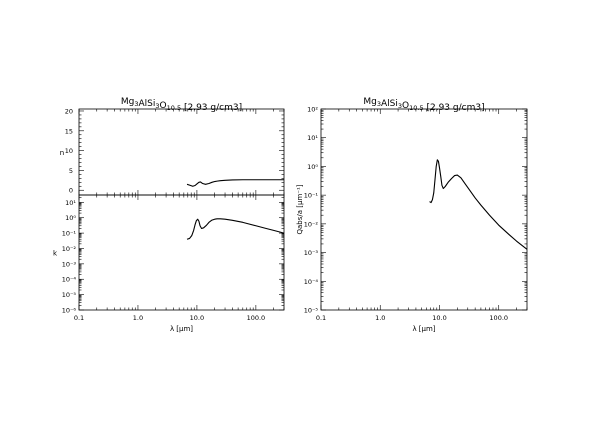  Describe the element at coordinates (181, 252) in the screenshot. I see `plot-frame-k` at that location.